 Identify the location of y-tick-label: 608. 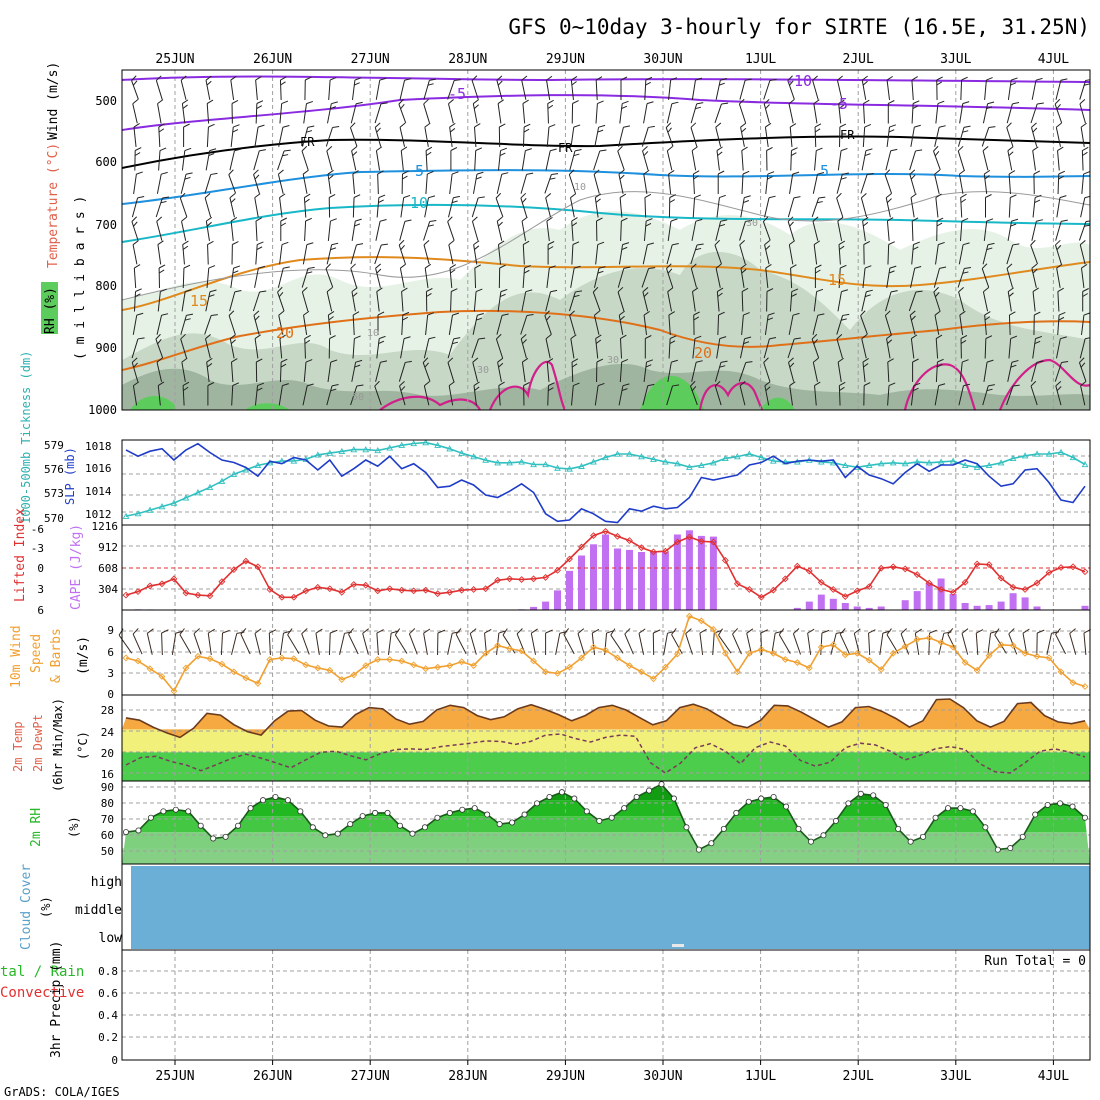
(108, 568).